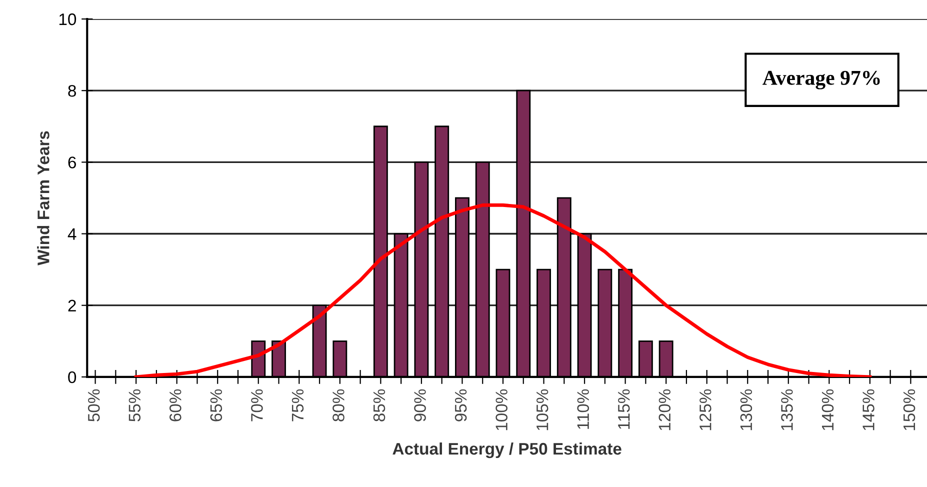 This screenshot has height=487, width=927. Describe the element at coordinates (664, 409) in the screenshot. I see `x-tick-label: 120%` at that location.